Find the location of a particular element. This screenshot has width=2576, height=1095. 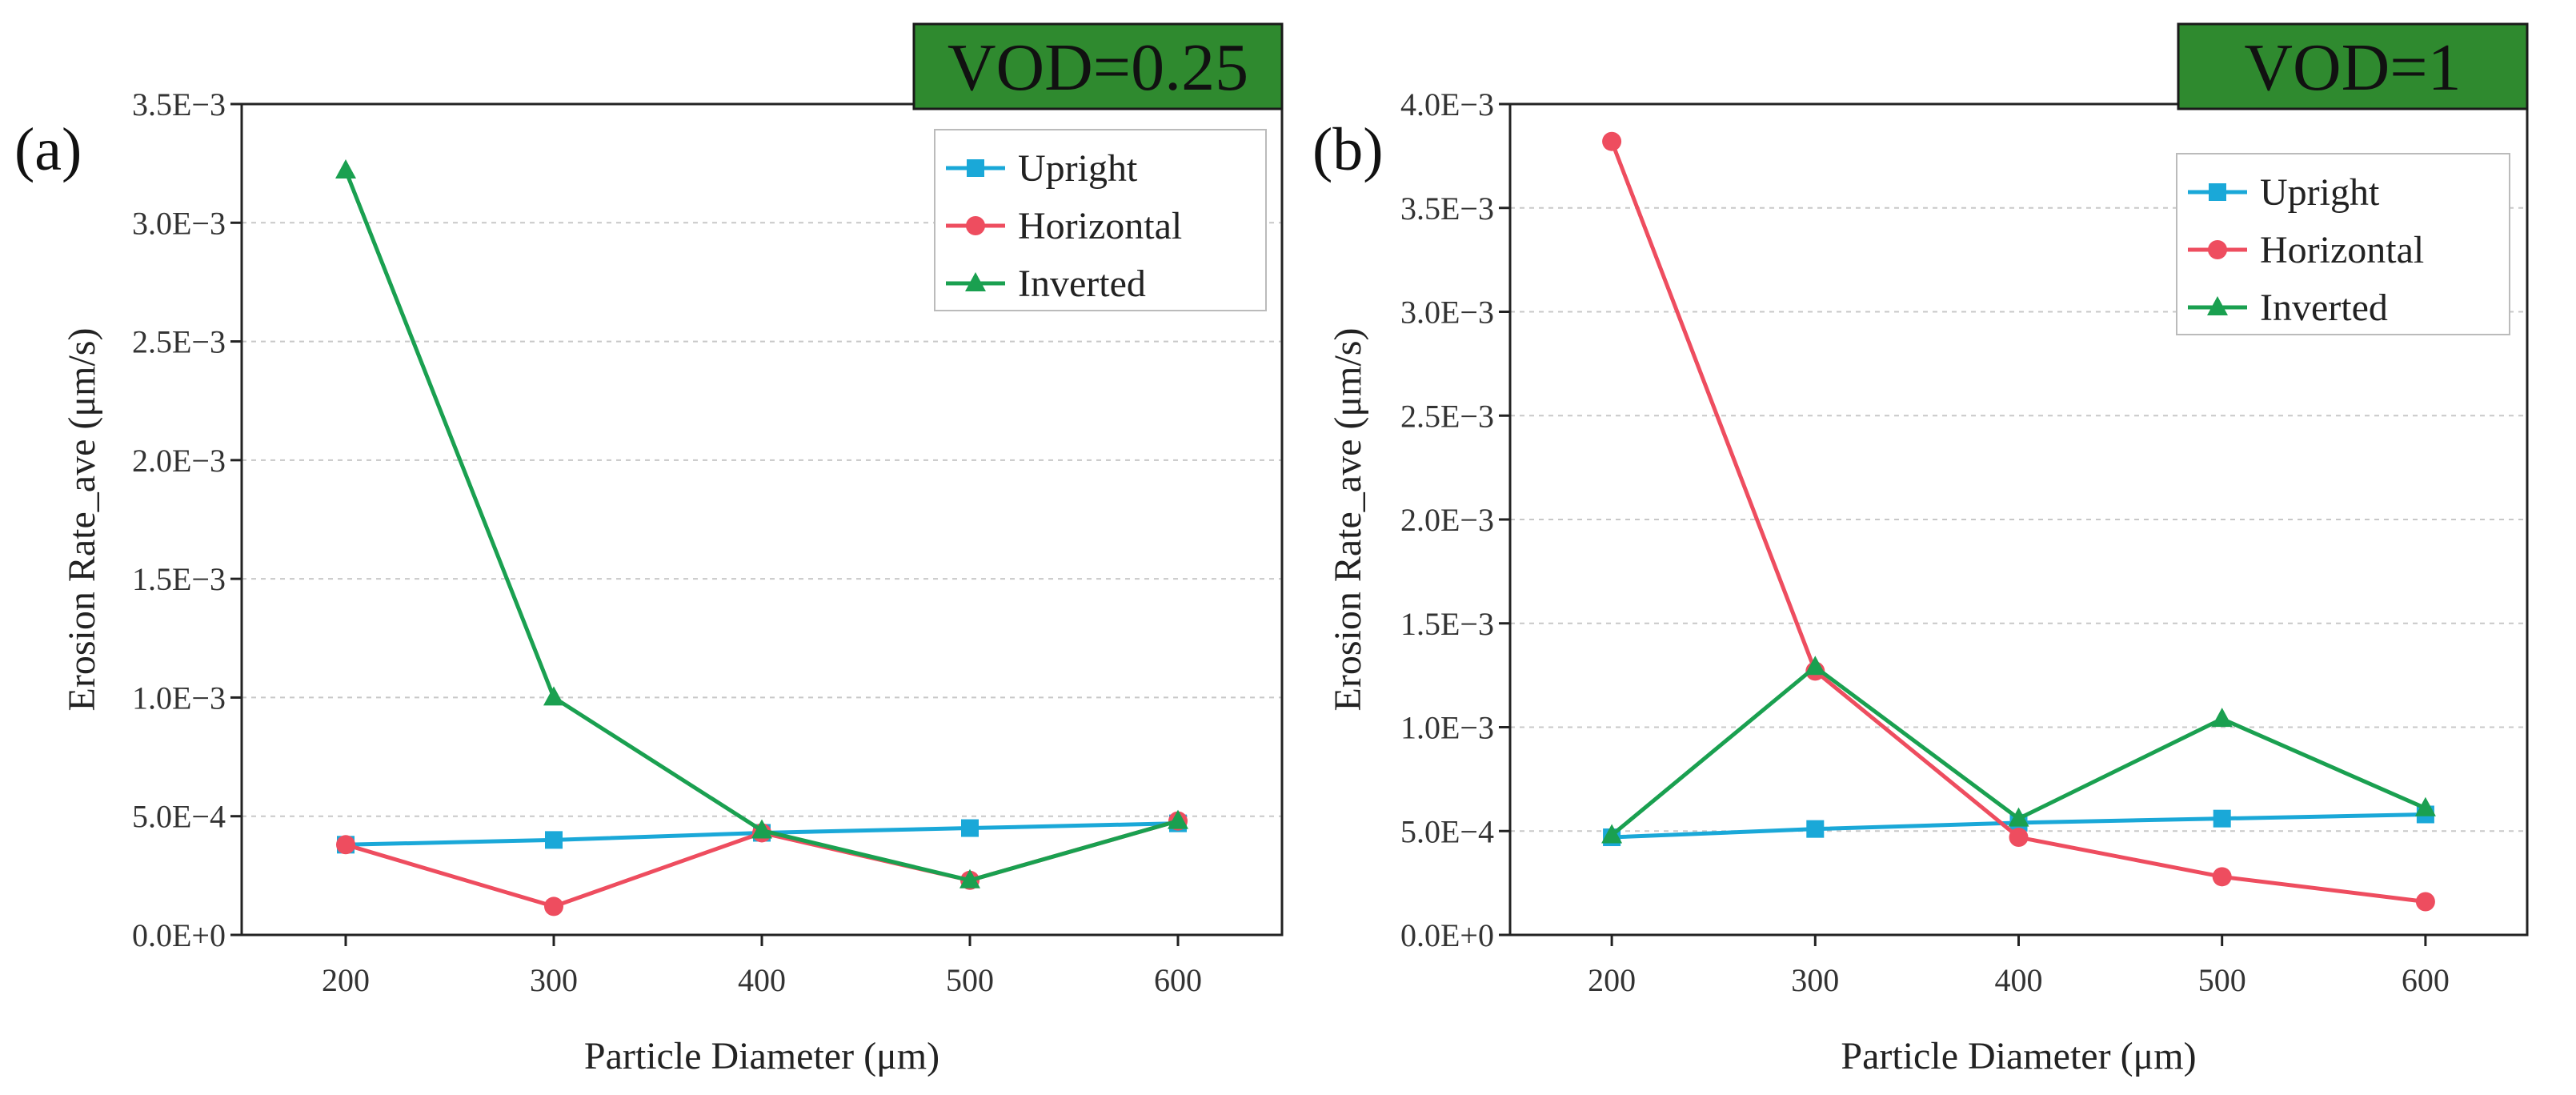

y-tick-label: 4.0E−3 is located at coordinates (1447, 104).